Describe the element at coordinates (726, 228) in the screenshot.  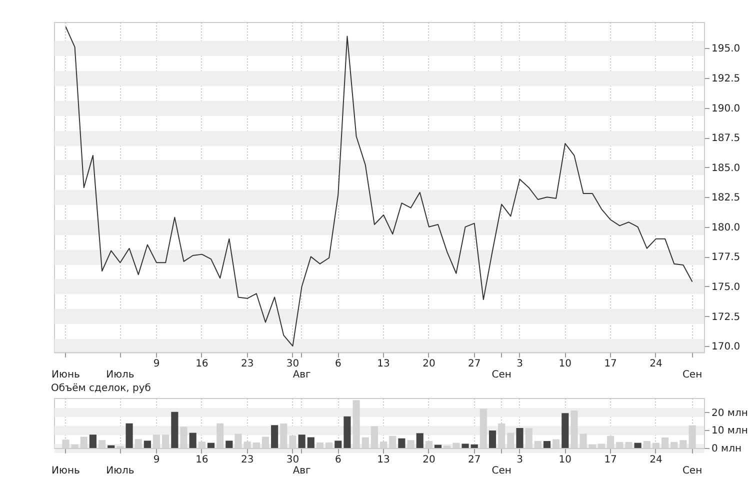
I see `y-tick-label: 180.0` at that location.